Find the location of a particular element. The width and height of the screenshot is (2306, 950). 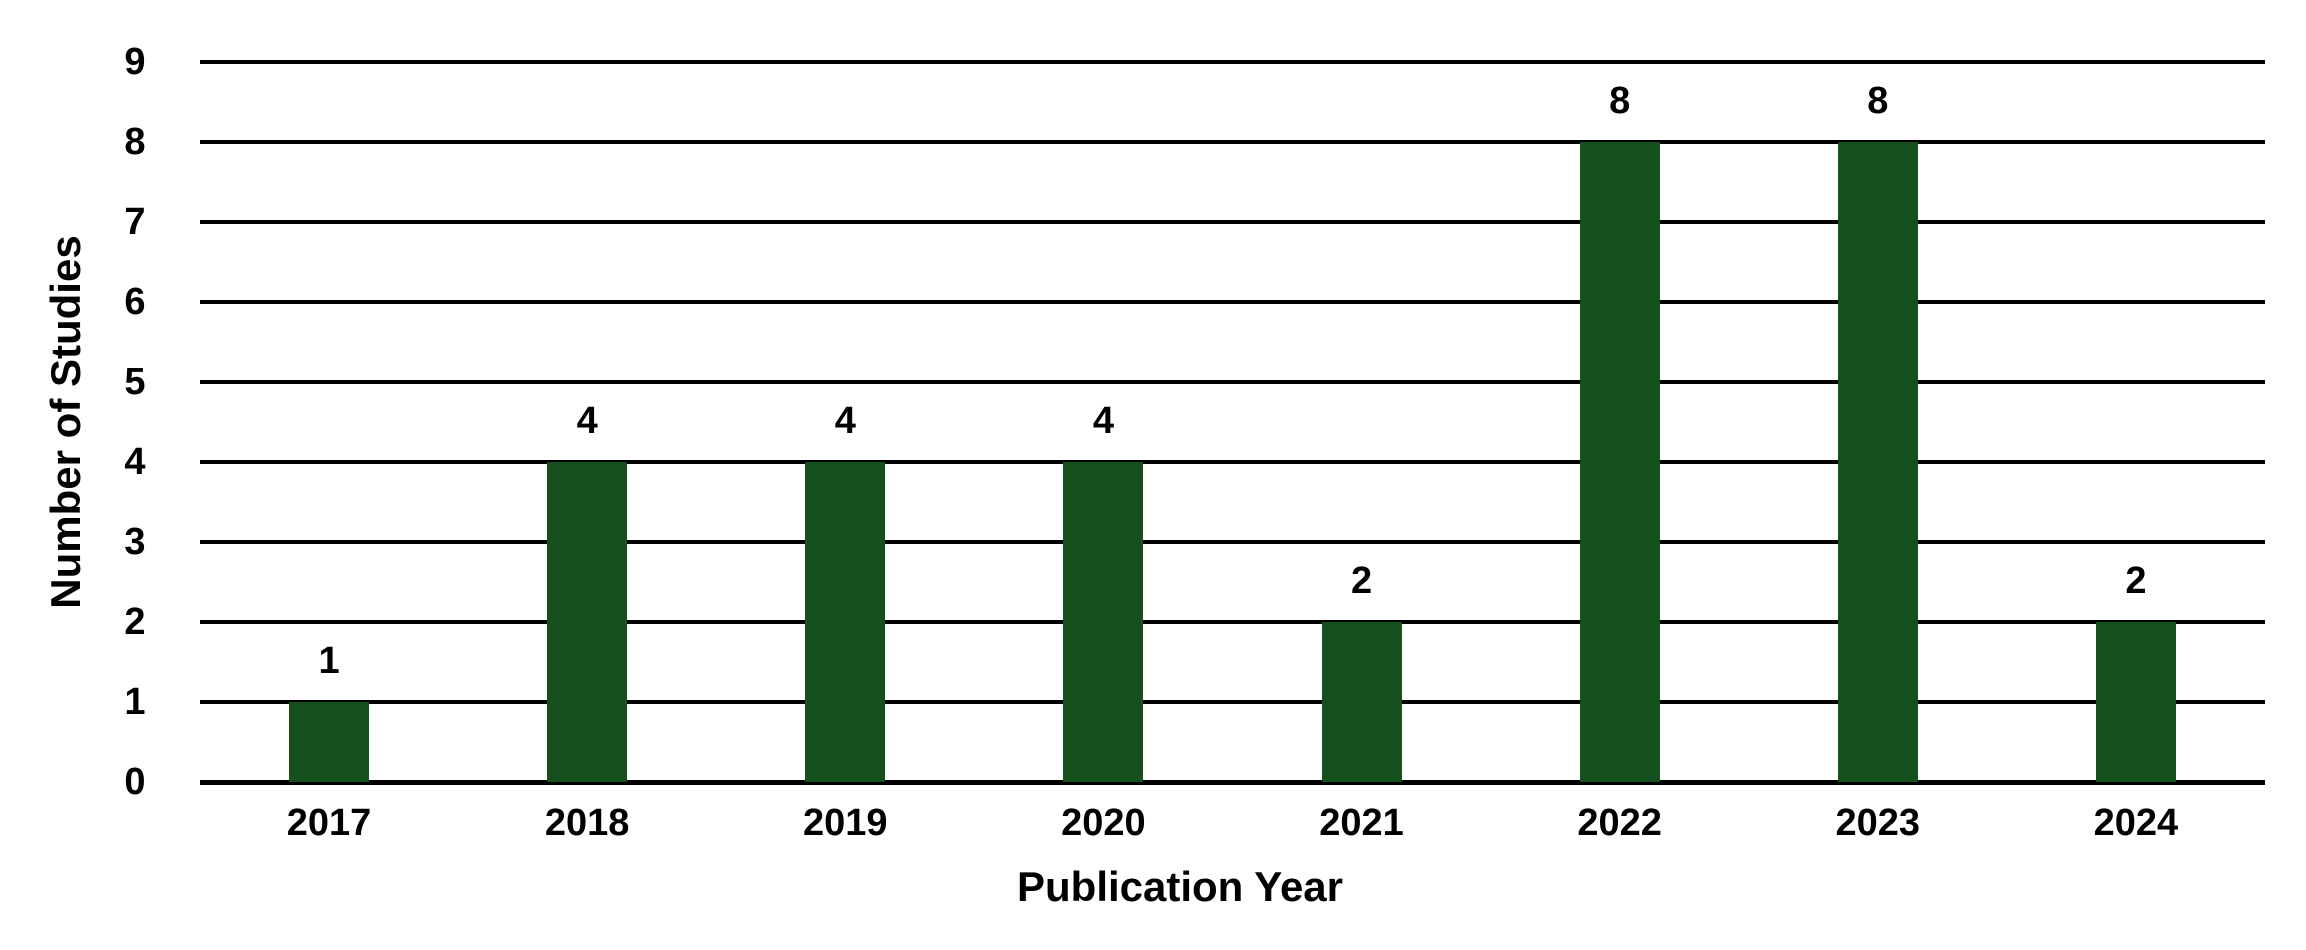

bar-2020 is located at coordinates (1103, 622).